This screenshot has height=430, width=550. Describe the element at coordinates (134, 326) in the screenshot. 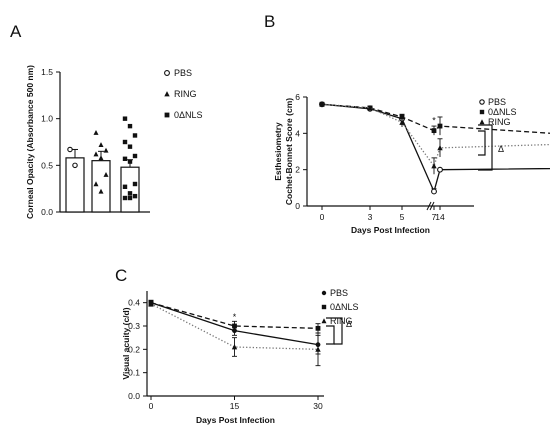

I see `c-y-tick-label: 0.3` at that location.